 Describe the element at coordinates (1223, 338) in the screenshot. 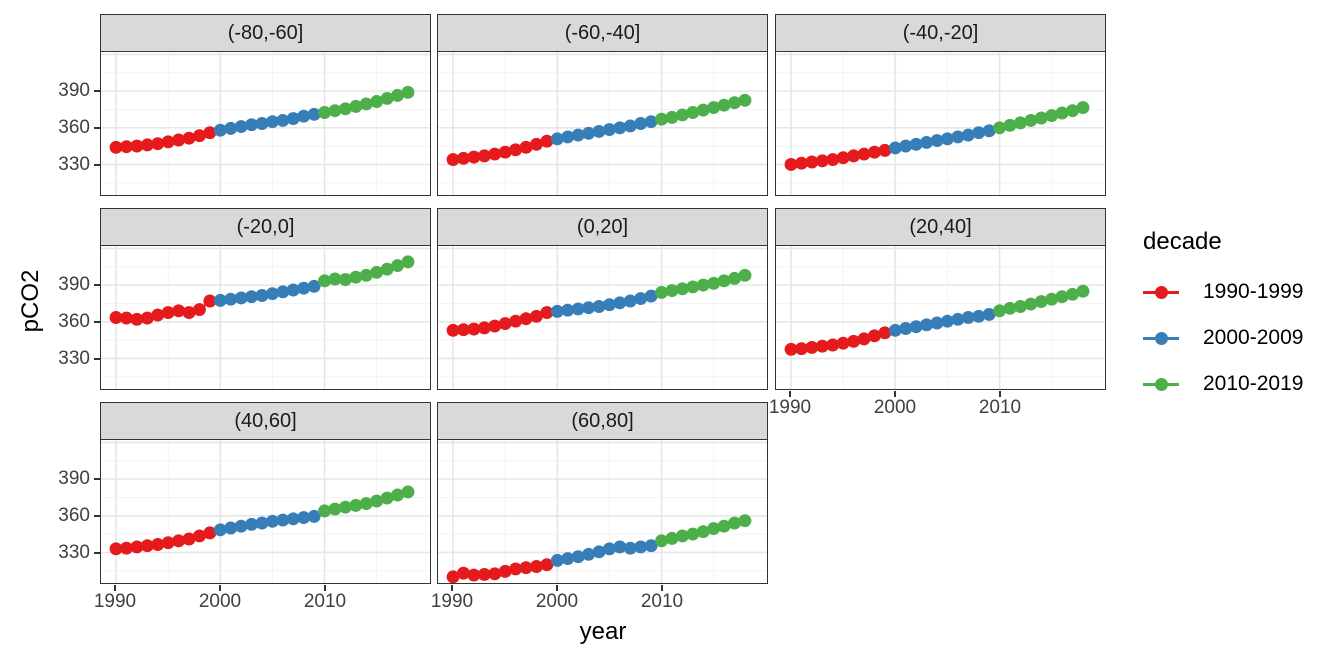

I see `legend-entry: 2000-2009` at that location.